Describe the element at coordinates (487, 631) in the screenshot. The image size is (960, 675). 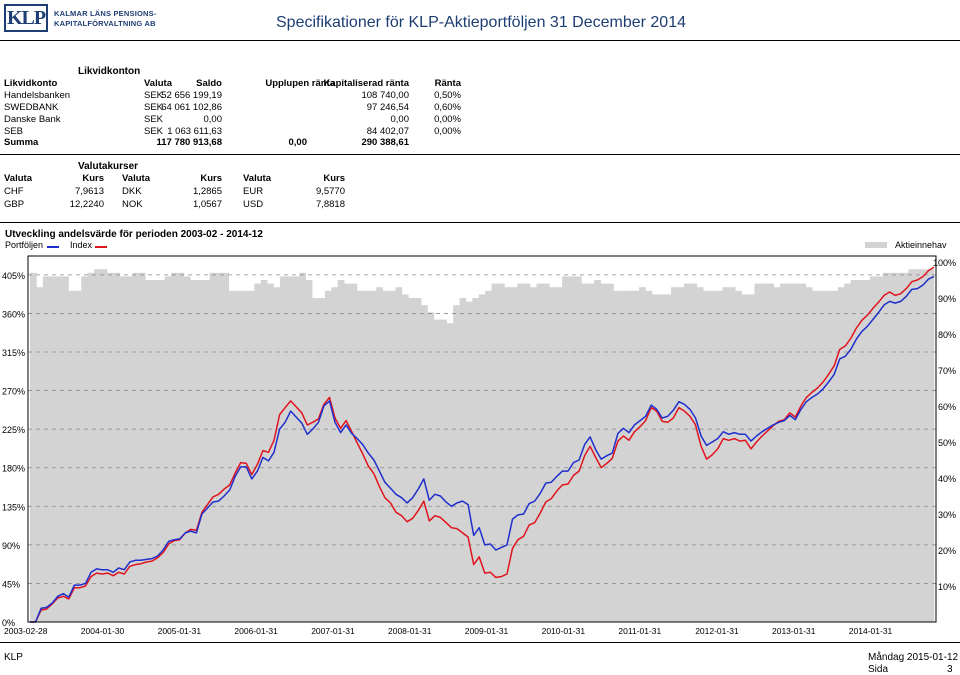
I see `x-tick-label: 2009-01-31` at that location.